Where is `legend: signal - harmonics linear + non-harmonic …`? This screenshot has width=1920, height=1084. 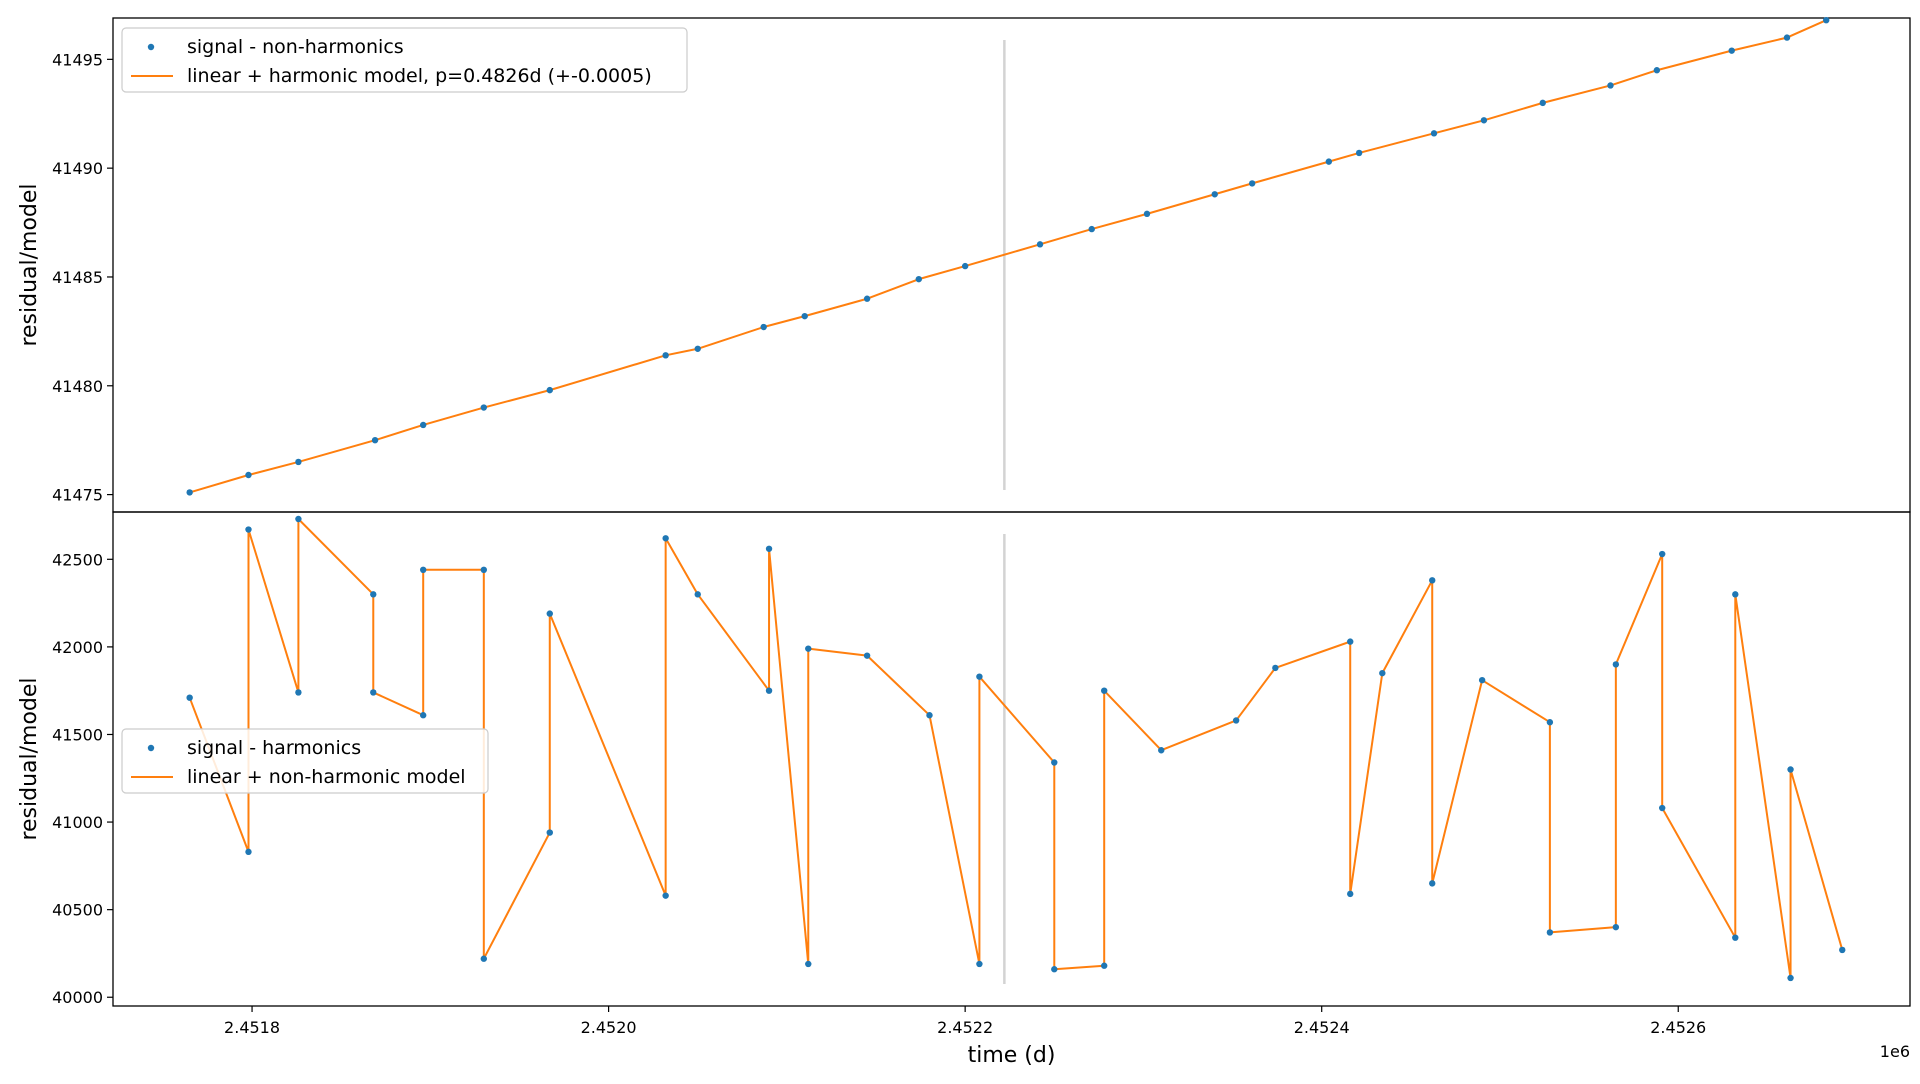 legend: signal - harmonics linear + non-harmonic … is located at coordinates (305, 761).